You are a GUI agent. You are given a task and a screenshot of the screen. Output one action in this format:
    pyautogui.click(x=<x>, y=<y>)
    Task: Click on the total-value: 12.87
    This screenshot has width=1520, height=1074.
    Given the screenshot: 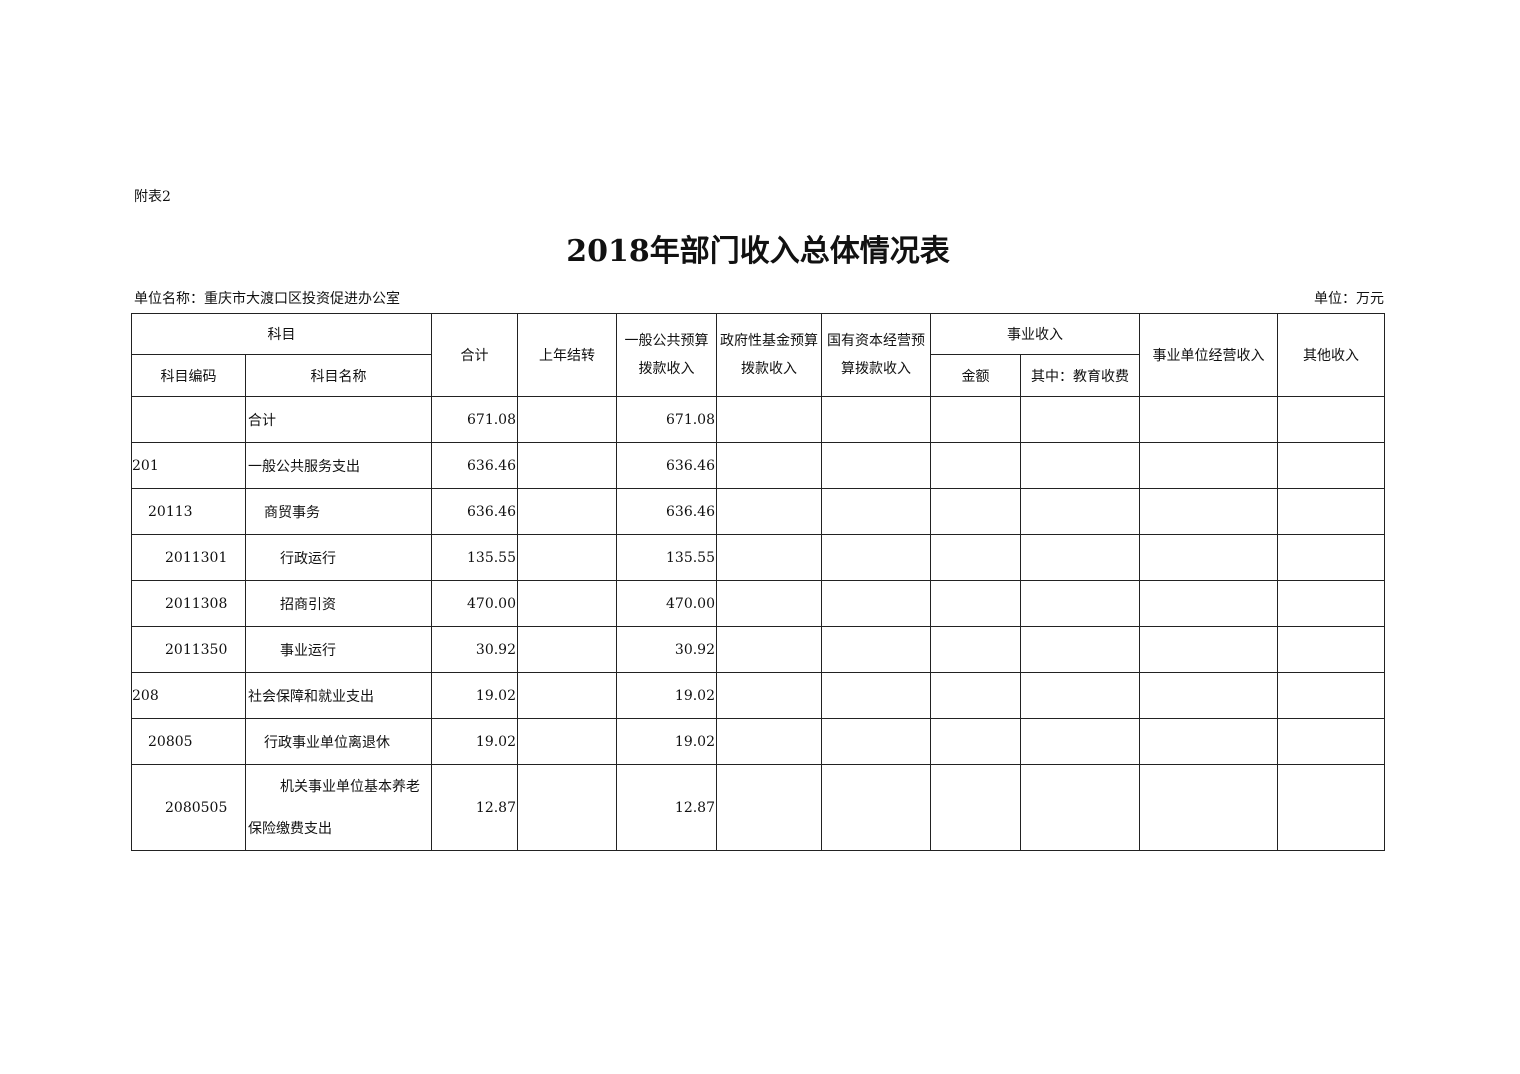 What is the action you would take?
    pyautogui.click(x=474, y=807)
    